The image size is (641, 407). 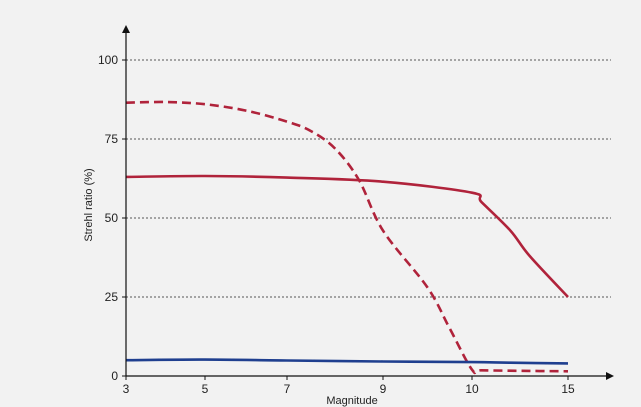 What do you see at coordinates (610, 376) in the screenshot?
I see `x-axis-arrow` at bounding box center [610, 376].